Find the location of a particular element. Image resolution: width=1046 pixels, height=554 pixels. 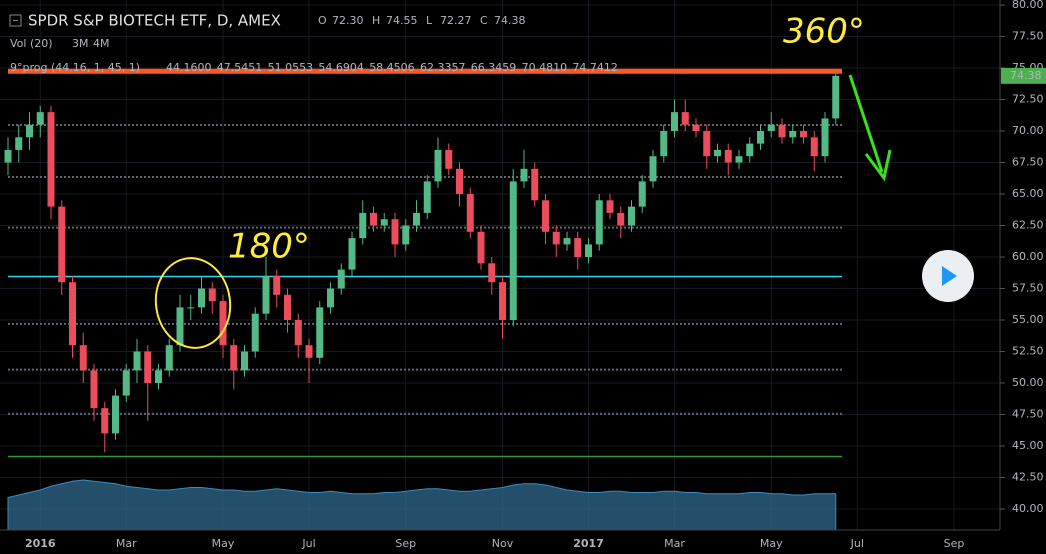

last-price-box is located at coordinates (1023, 75).